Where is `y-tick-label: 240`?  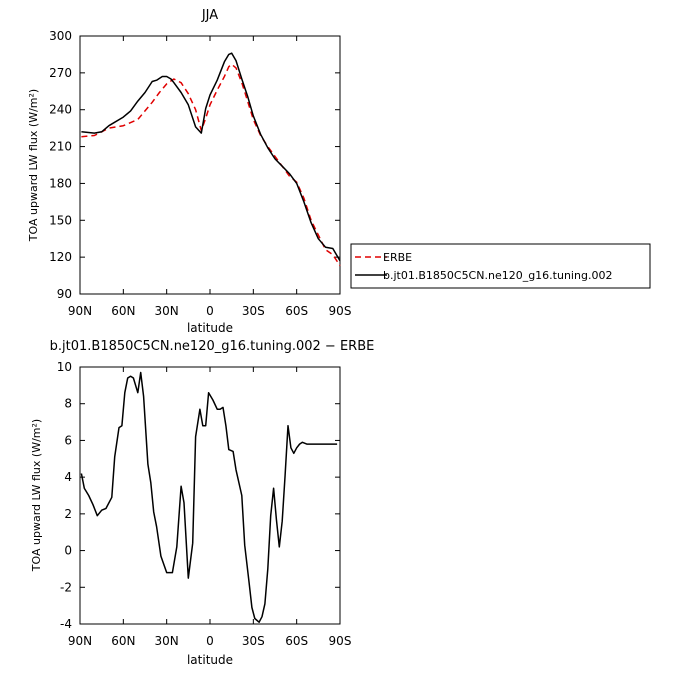 y-tick-label: 240 is located at coordinates (60, 110).